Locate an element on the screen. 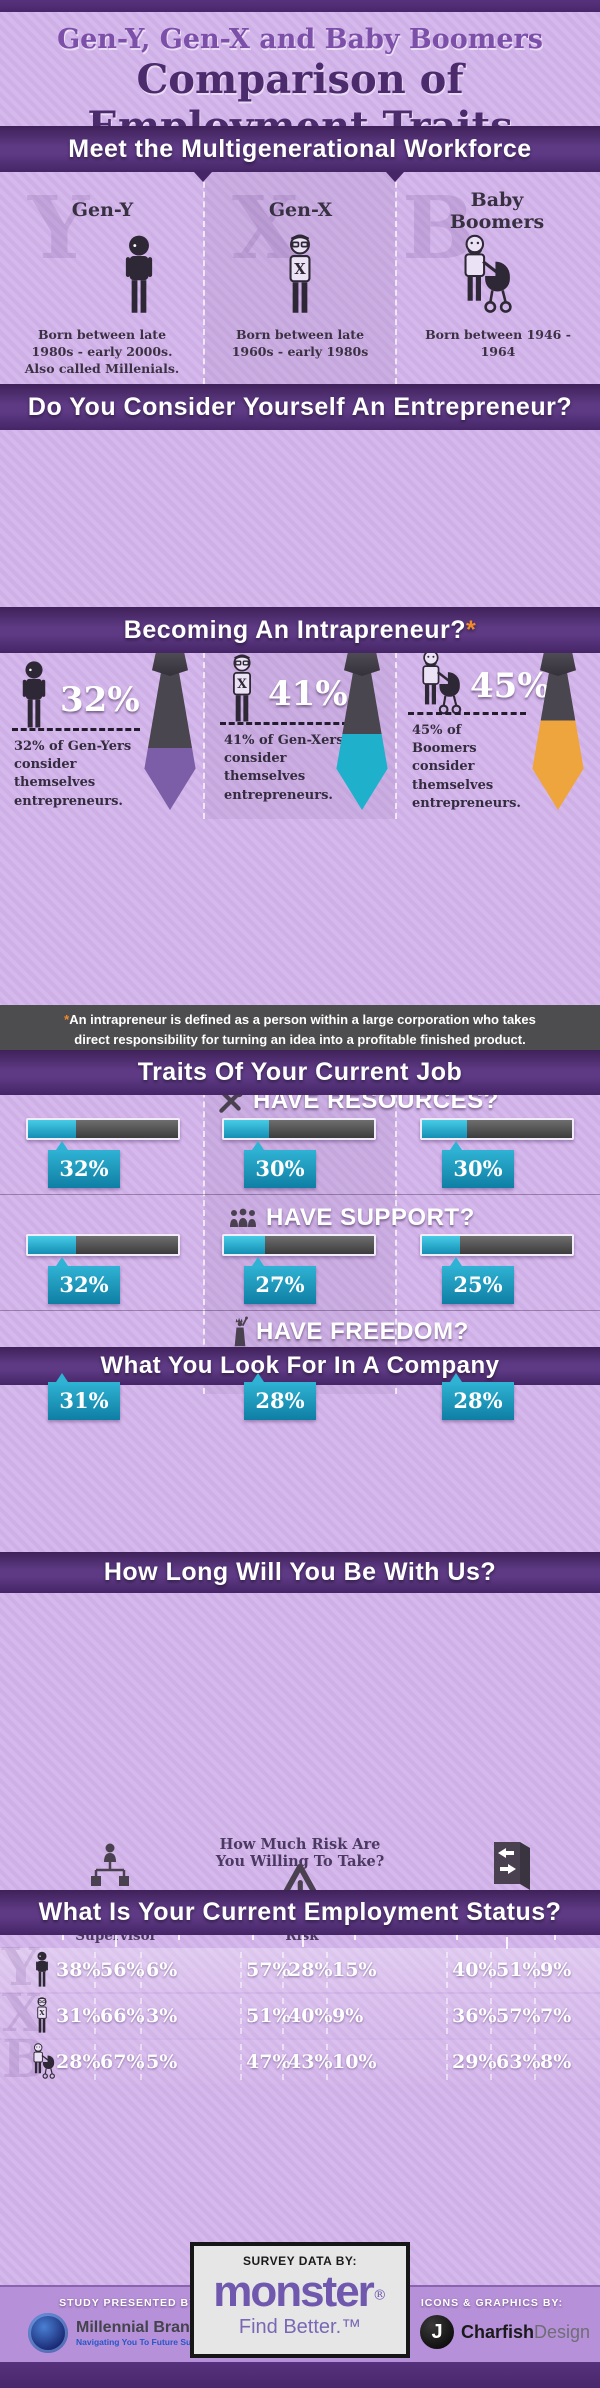  boomers-description: Born between 1946 - 1964 is located at coordinates (498, 343).